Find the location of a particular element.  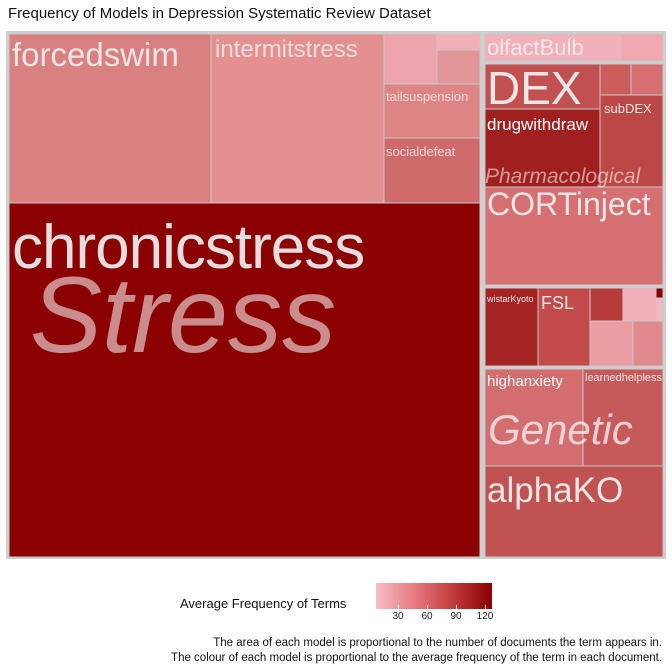

cell-label-intermitstress: intermitstress is located at coordinates (286, 49).